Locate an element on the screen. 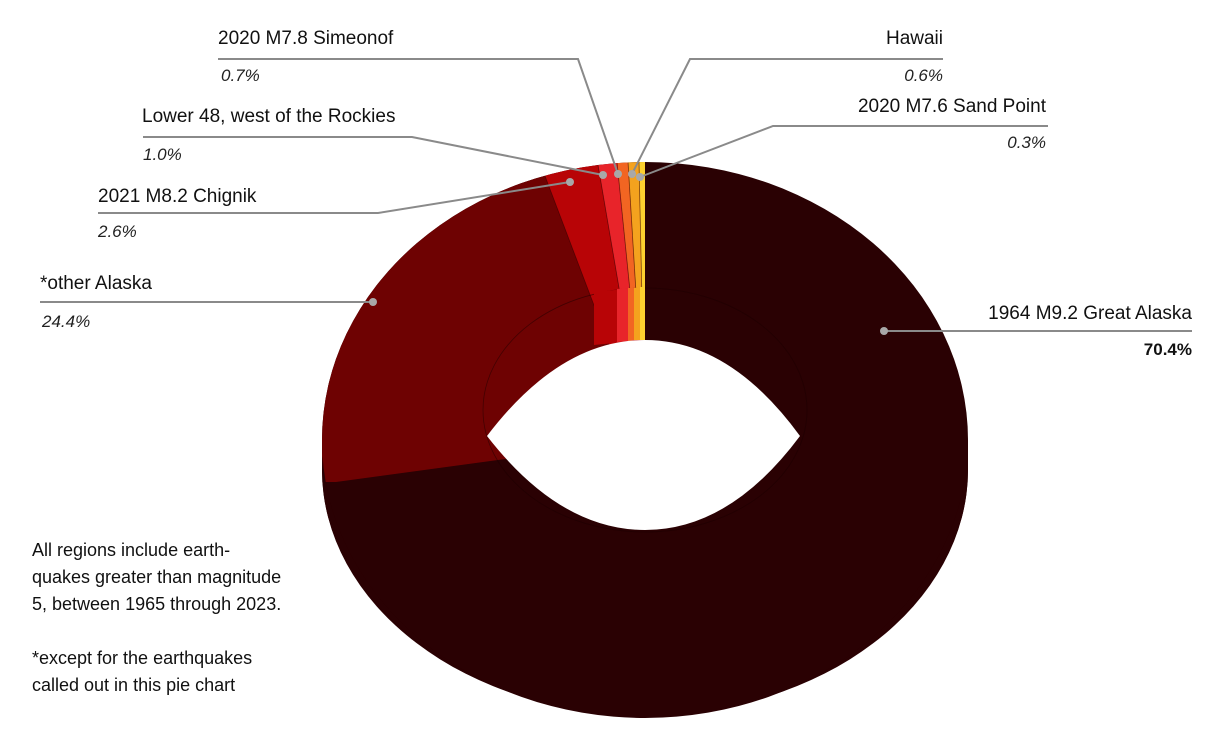 This screenshot has height=740, width=1220. note-line: All regions include earth- is located at coordinates (131, 550).